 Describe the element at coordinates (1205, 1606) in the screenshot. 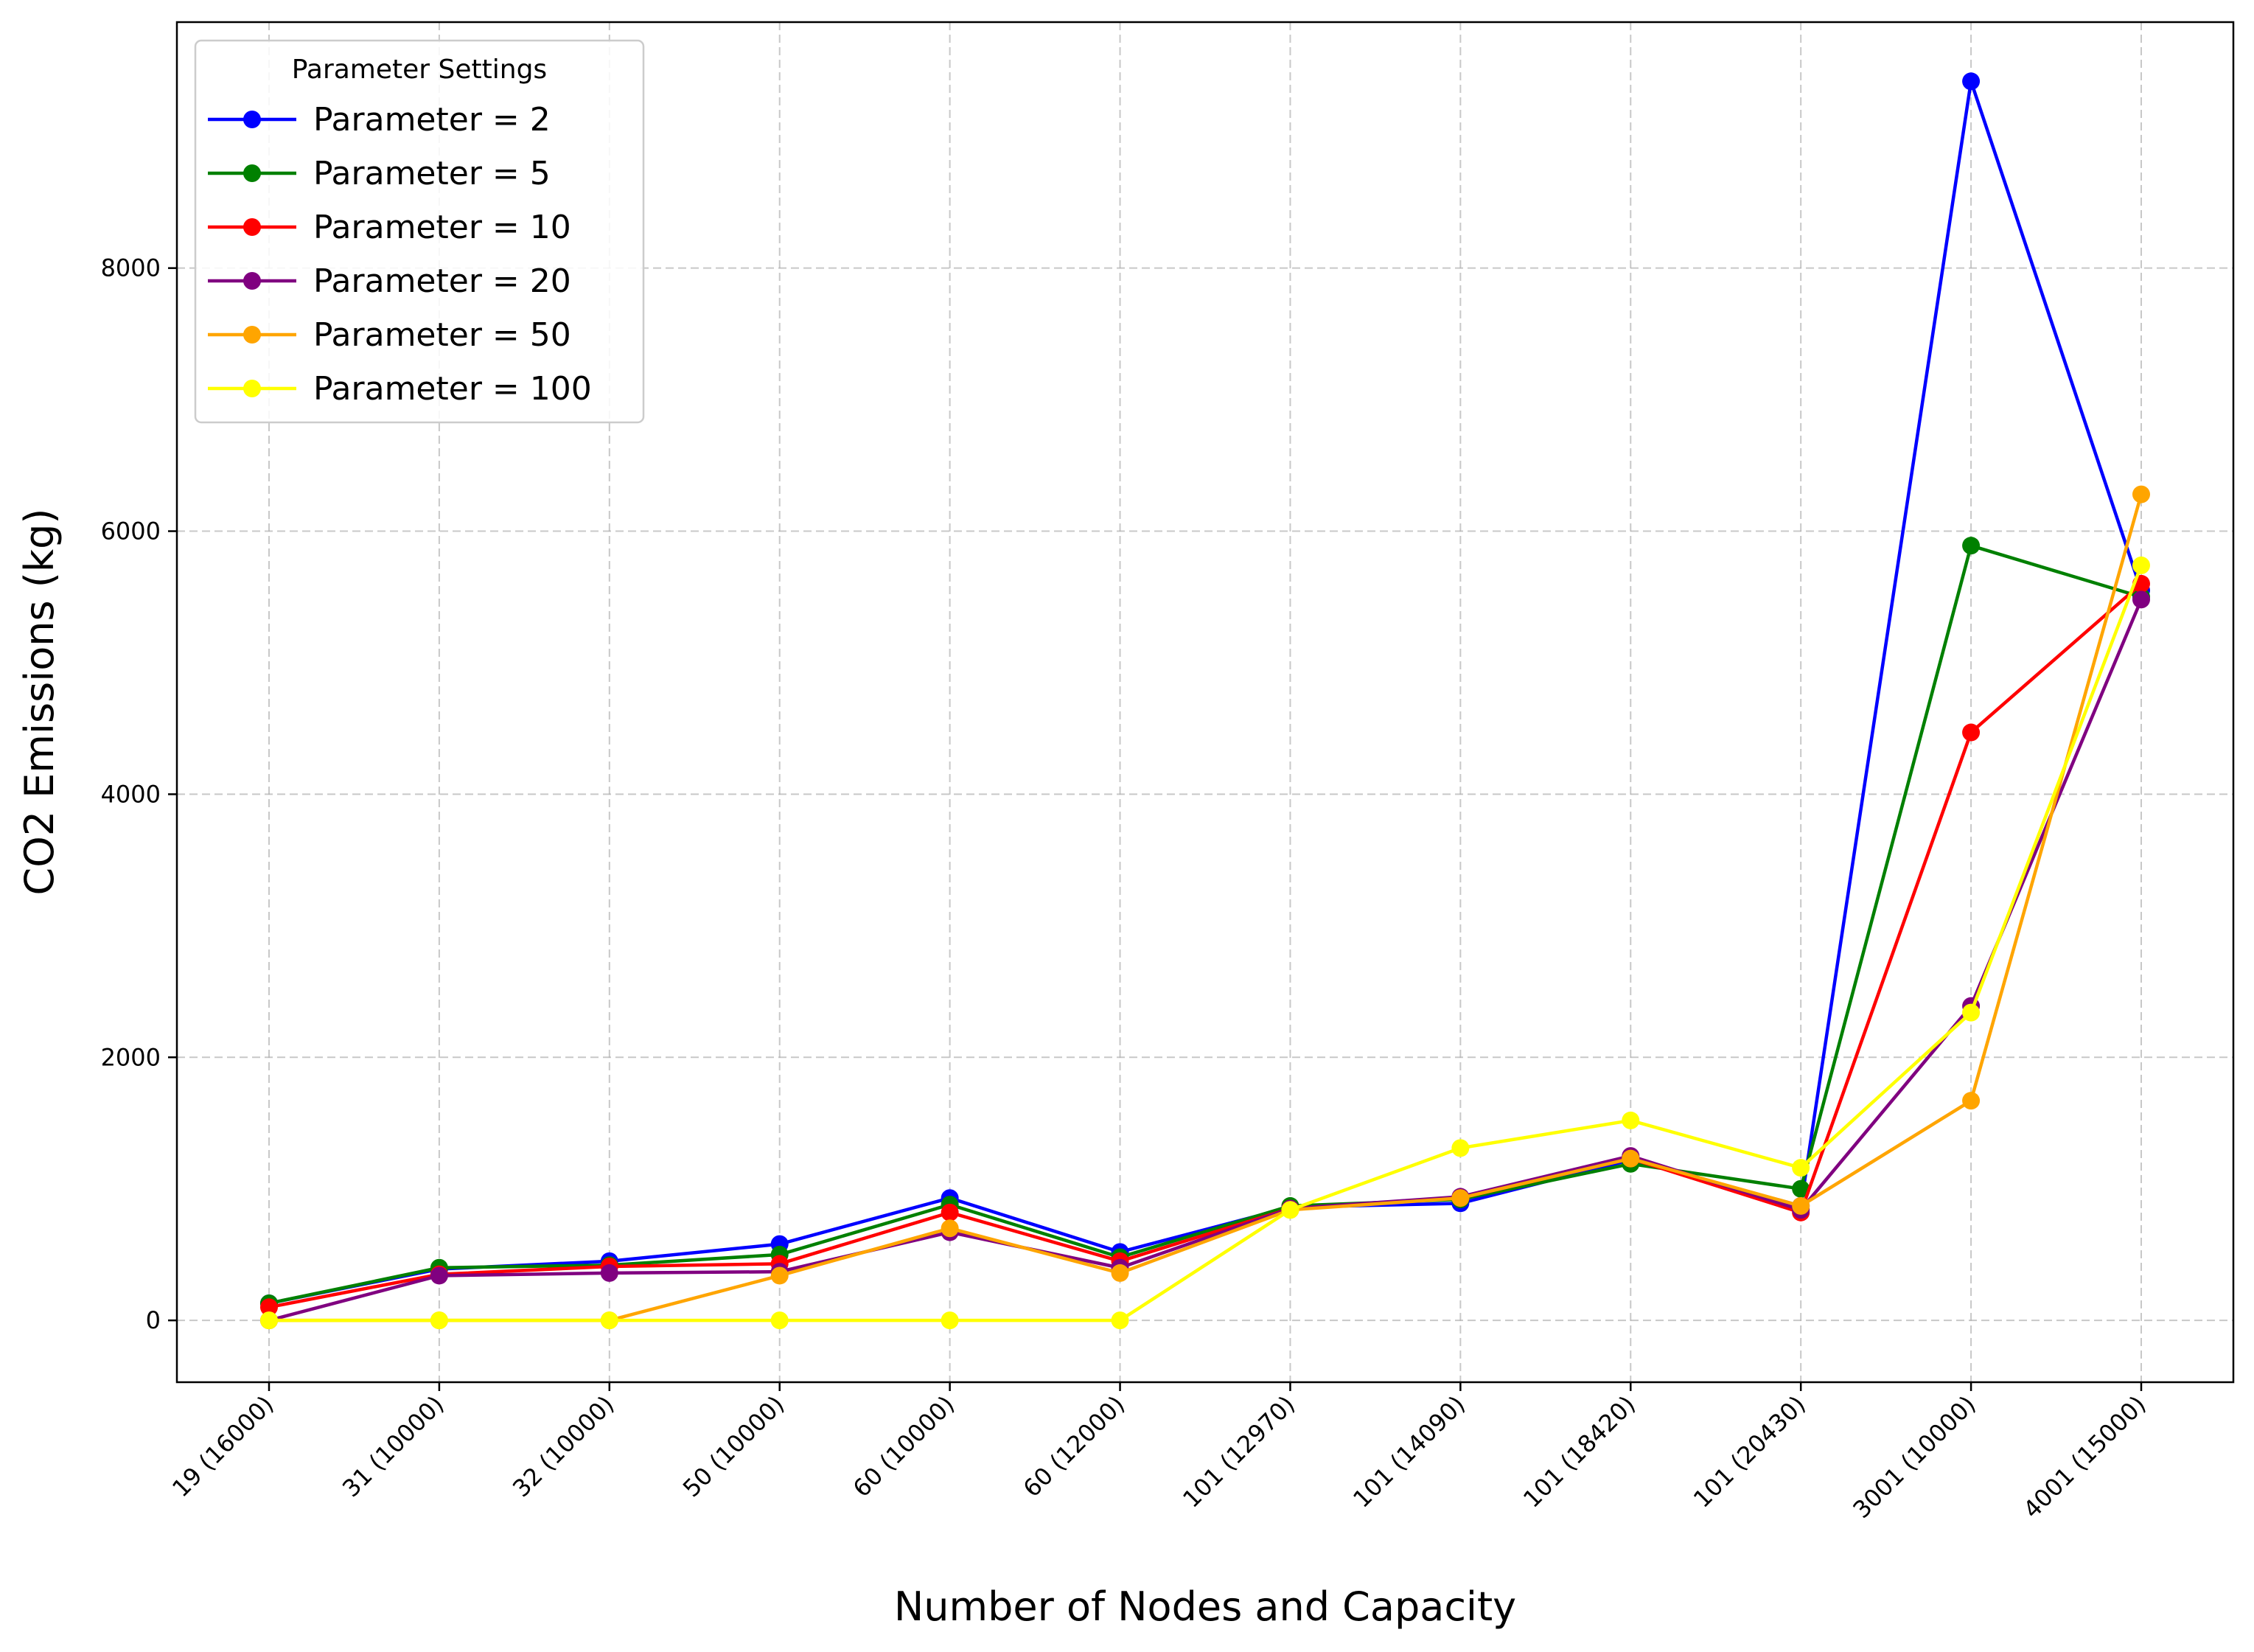

I see `x-axis-title: Number of Nodes and Capacity` at that location.